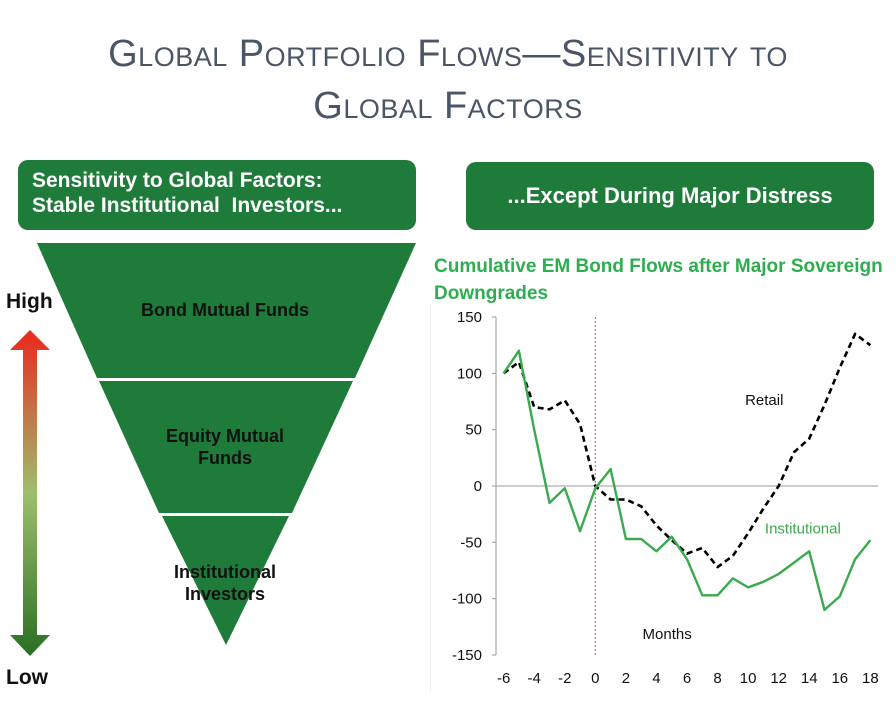 Image resolution: width=896 pixels, height=707 pixels. I want to click on x-tick-label: 18, so click(870, 678).